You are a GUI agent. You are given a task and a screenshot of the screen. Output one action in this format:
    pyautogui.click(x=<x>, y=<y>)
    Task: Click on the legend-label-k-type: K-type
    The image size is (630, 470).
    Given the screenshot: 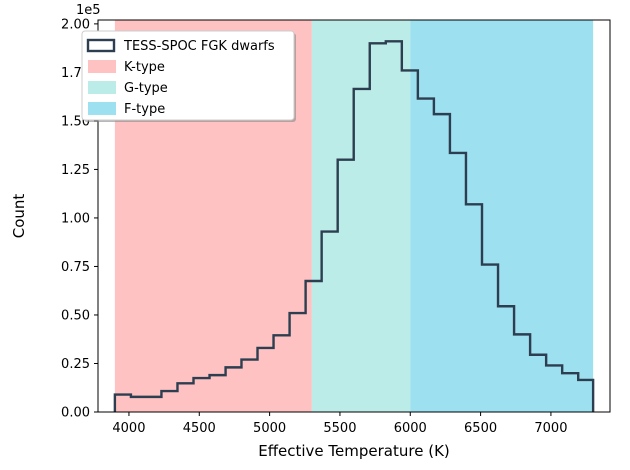 What is the action you would take?
    pyautogui.click(x=144, y=67)
    